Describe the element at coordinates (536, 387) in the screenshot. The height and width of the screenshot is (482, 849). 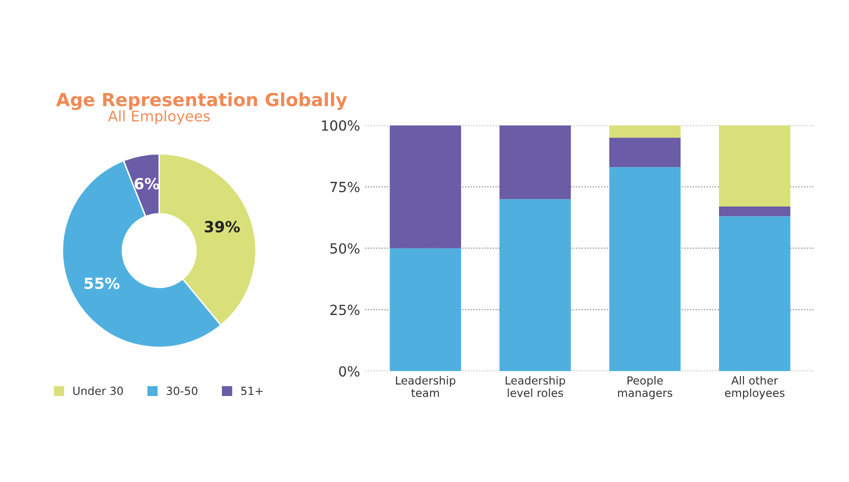
I see `x-tick-label: Leadership level roles` at that location.